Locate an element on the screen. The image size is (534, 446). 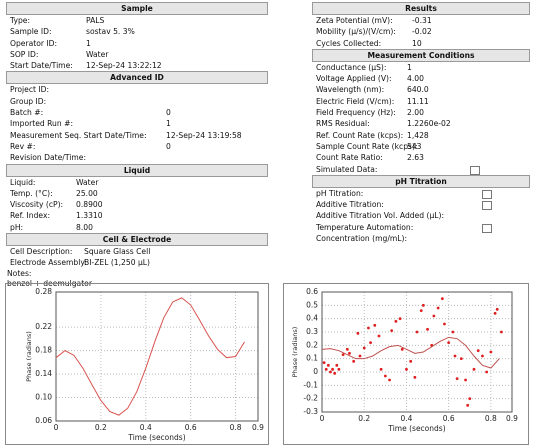
table-row: Electric Field (V/cm): 11.11 is located at coordinates (421, 101).